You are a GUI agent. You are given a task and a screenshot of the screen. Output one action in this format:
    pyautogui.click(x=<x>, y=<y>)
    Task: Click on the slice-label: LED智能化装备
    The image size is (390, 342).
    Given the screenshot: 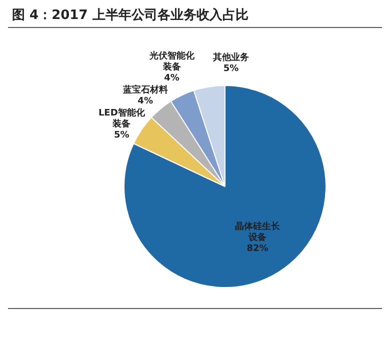 What is the action you would take?
    pyautogui.click(x=122, y=118)
    